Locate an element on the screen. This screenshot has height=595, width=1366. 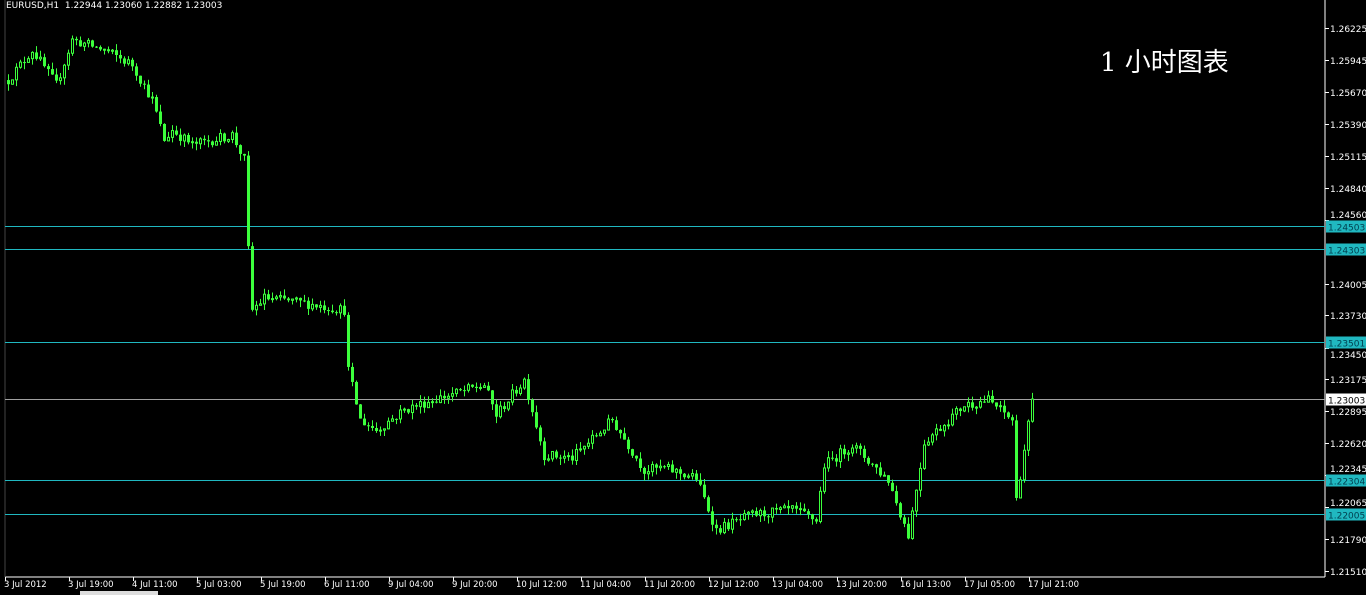
x-tick-label: 13 Jul 20:00 is located at coordinates (861, 585).